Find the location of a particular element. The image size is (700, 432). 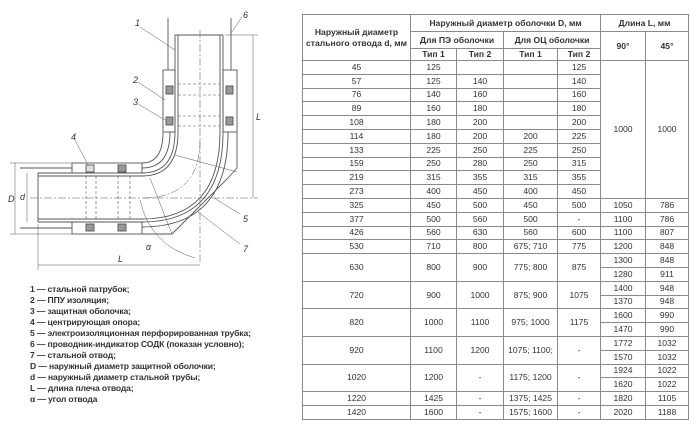

cell-pe1: 1100 is located at coordinates (433, 350).